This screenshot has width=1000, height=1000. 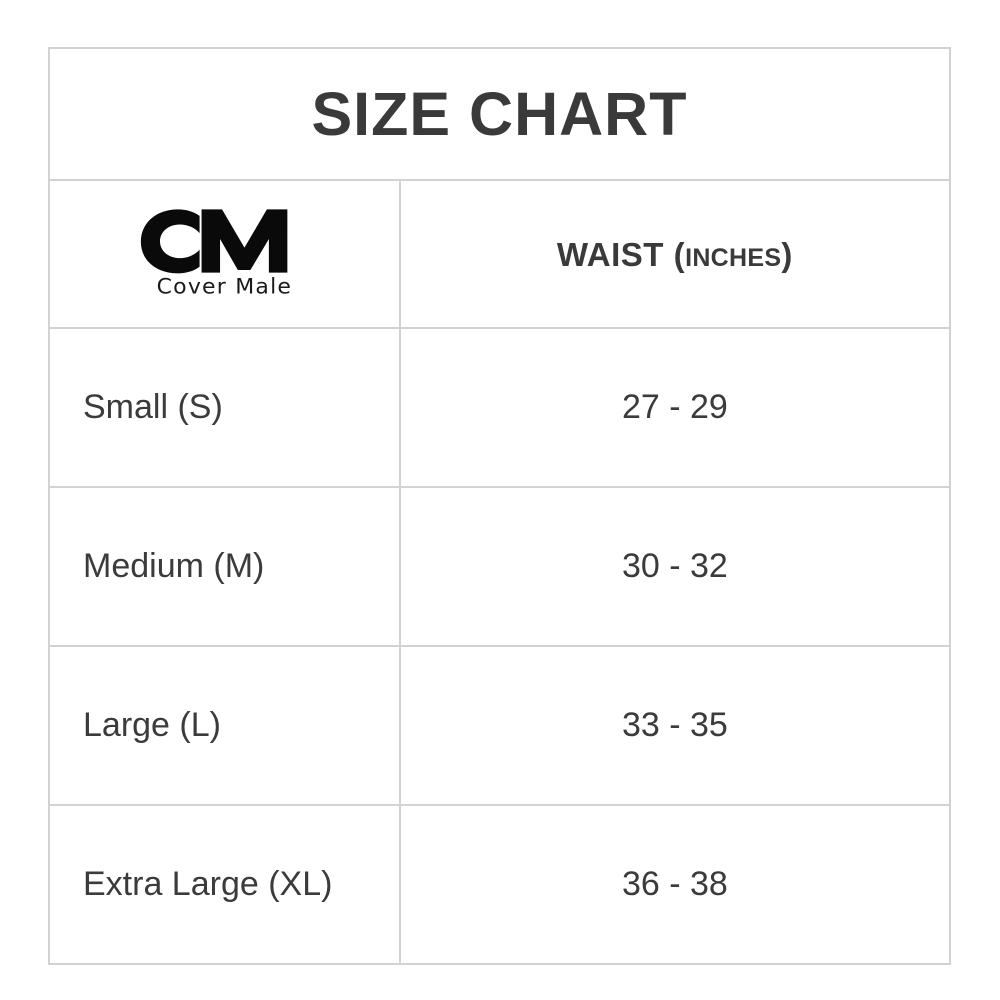 What do you see at coordinates (787, 254) in the screenshot?
I see `waist-header-close-paren: )` at bounding box center [787, 254].